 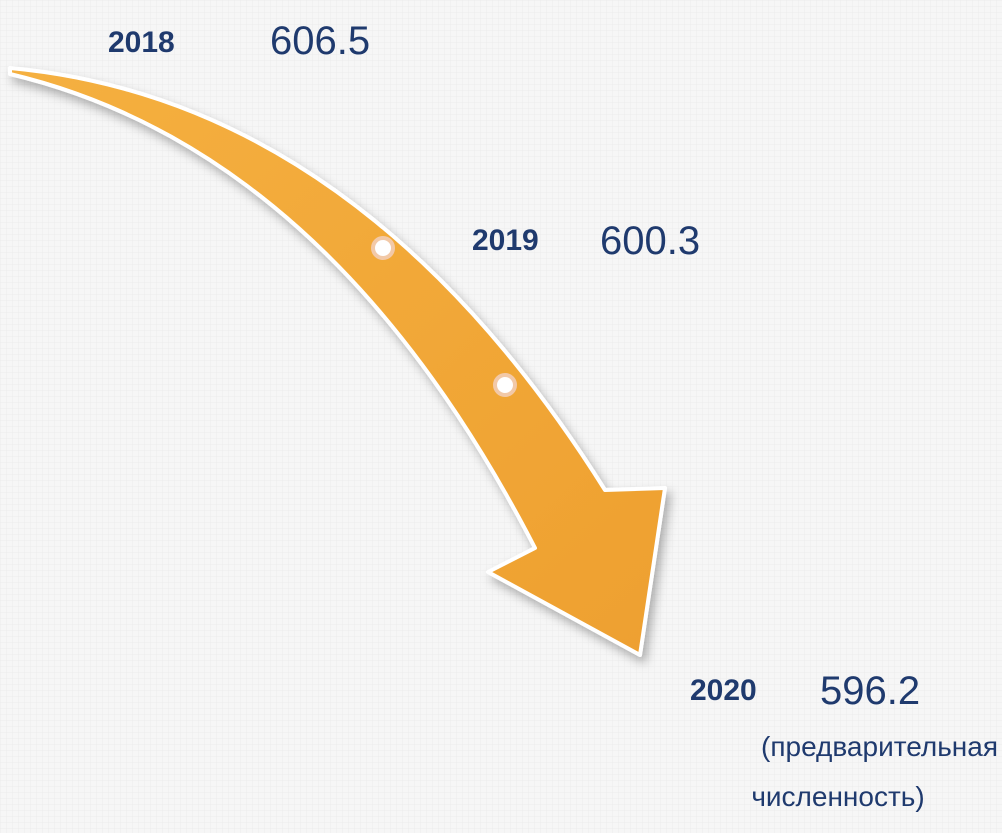 What do you see at coordinates (650, 241) in the screenshot?
I see `value: 600.3` at bounding box center [650, 241].